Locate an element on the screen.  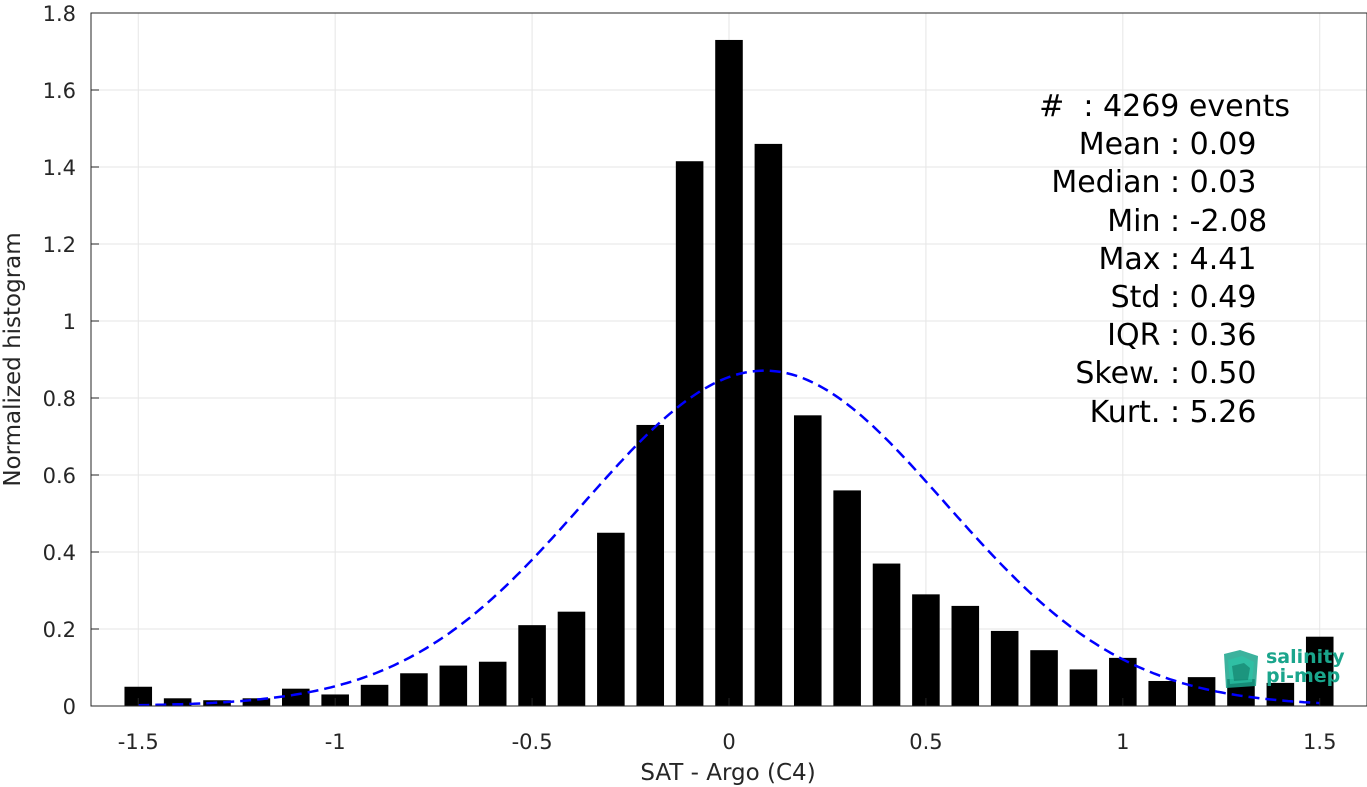
stat-row-count: # : 4269 events is located at coordinates (1095, 107).